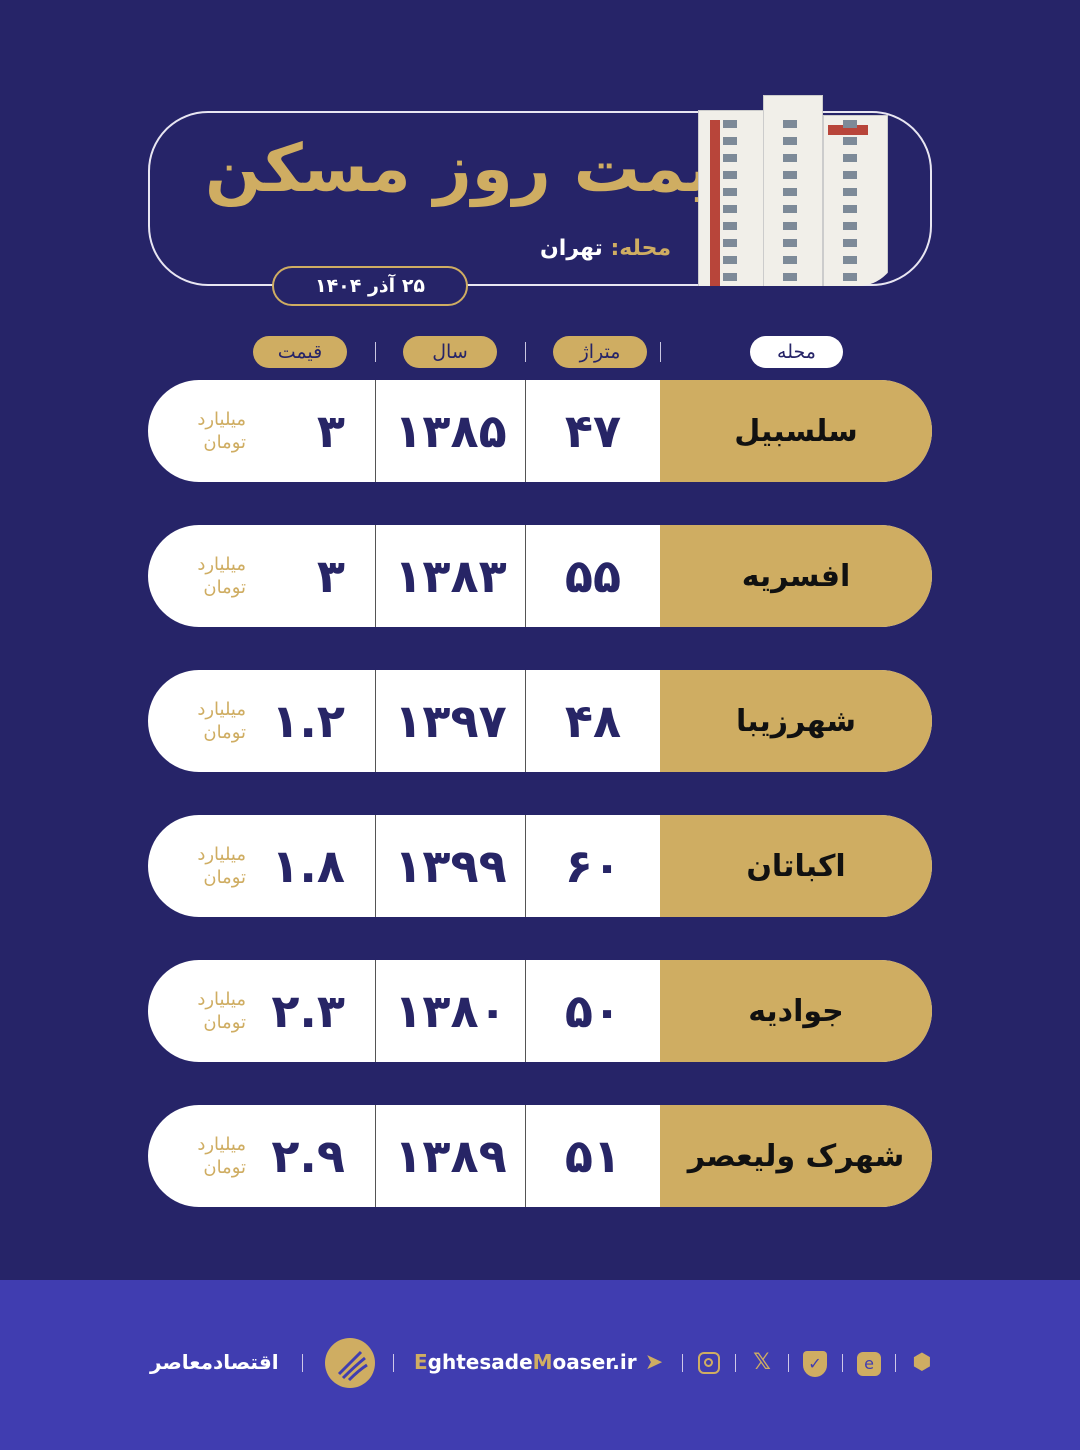 Image resolution: width=1080 pixels, height=1450 pixels. What do you see at coordinates (592, 1011) in the screenshot?
I see `area-cell: ۵۰` at bounding box center [592, 1011].